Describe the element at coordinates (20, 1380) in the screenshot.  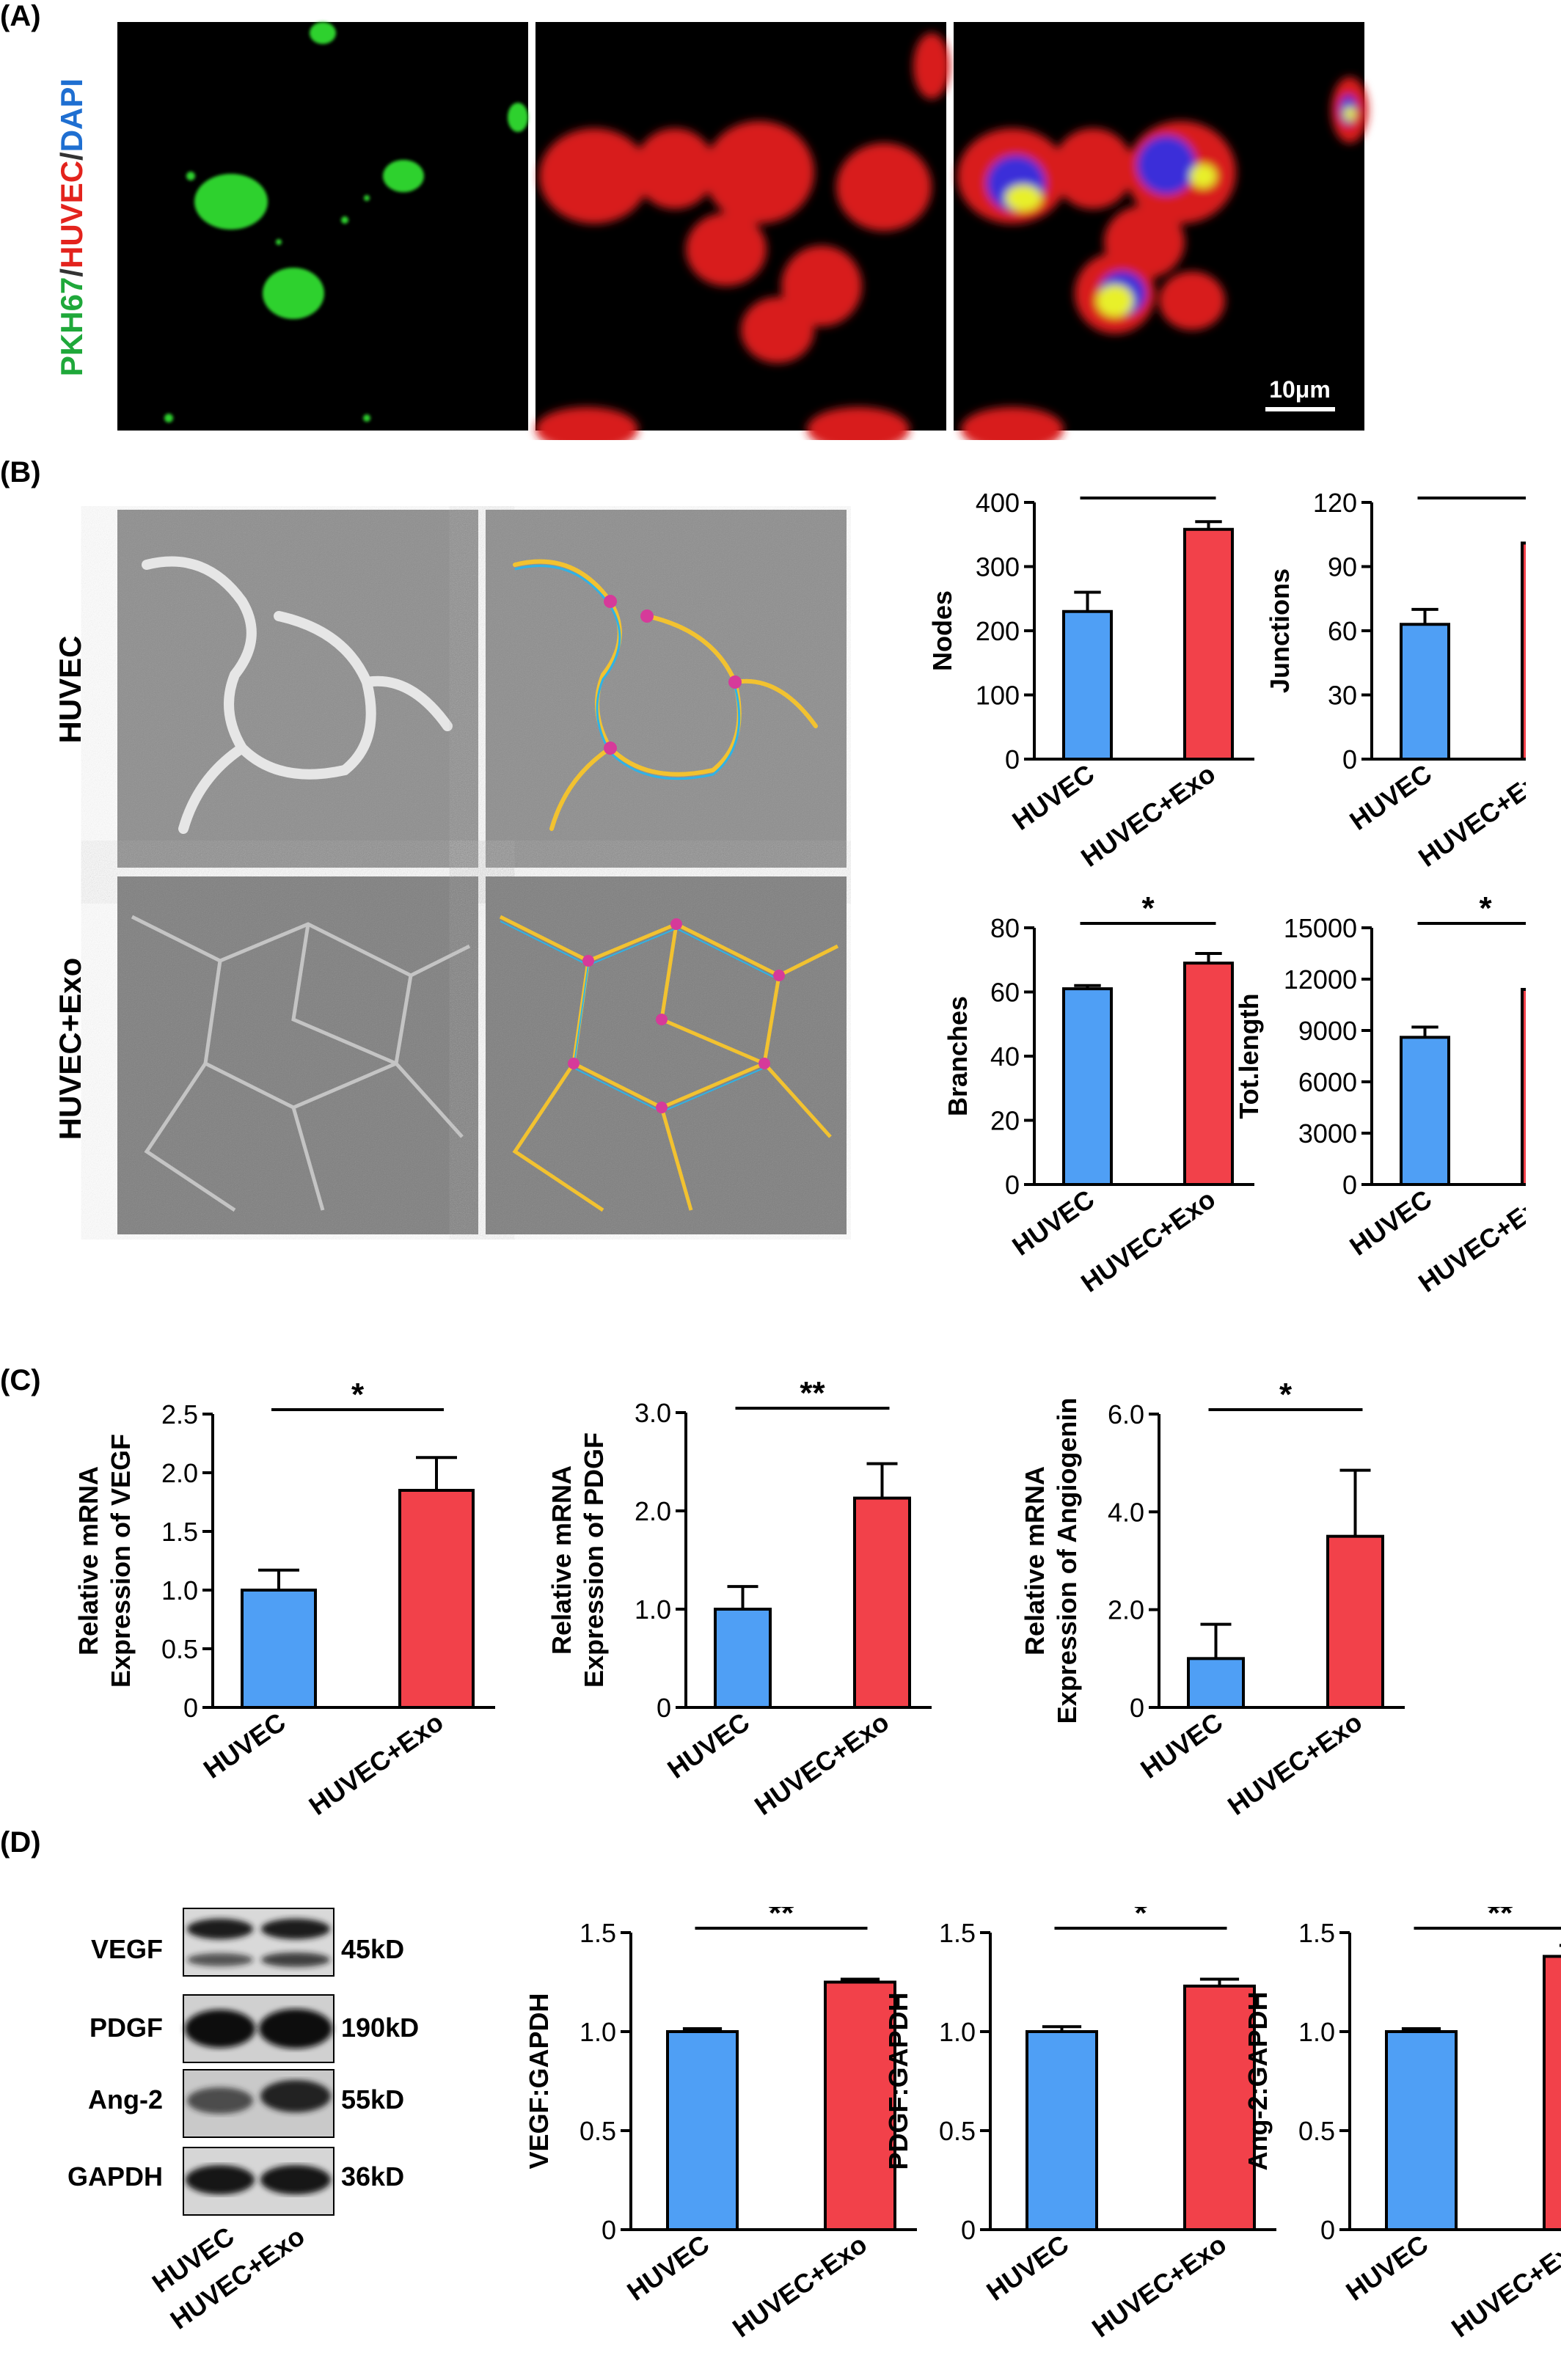
I see `panel-label-c: (C)` at that location.